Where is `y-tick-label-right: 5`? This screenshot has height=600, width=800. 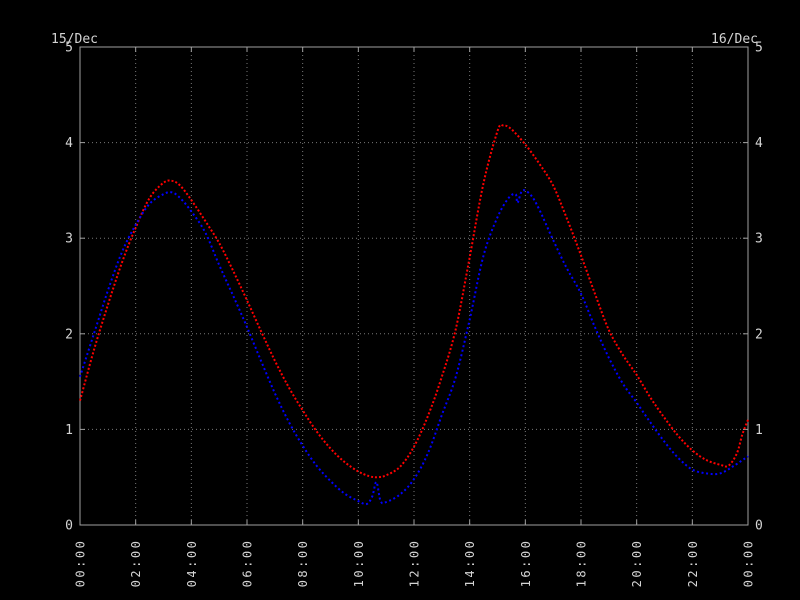 y-tick-label-right: 5 is located at coordinates (759, 48).